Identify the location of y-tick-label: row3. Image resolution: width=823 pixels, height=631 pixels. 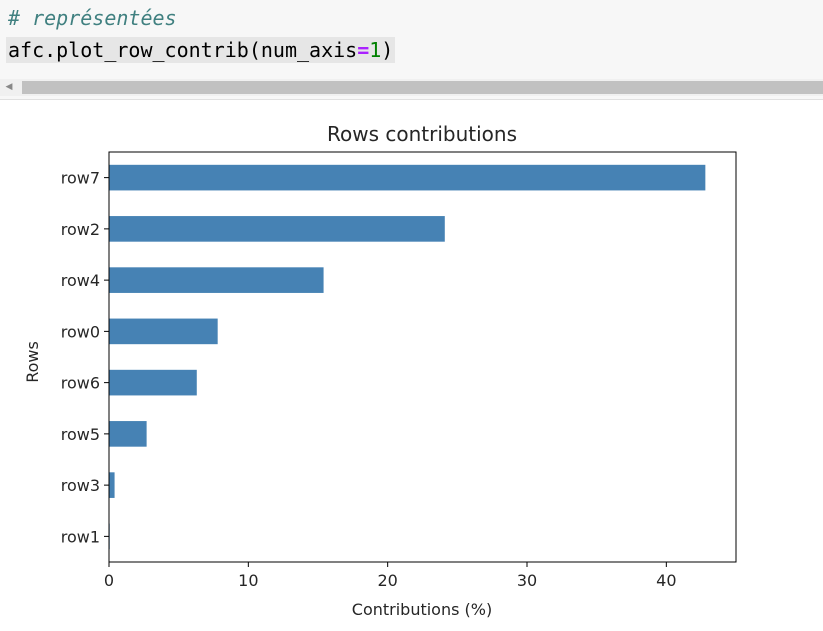
(80, 485).